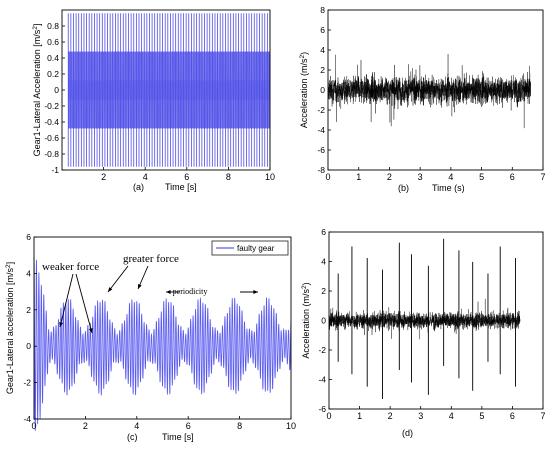  What do you see at coordinates (51, 106) in the screenshot?
I see `y-tick-label: -0.2` at bounding box center [51, 106].